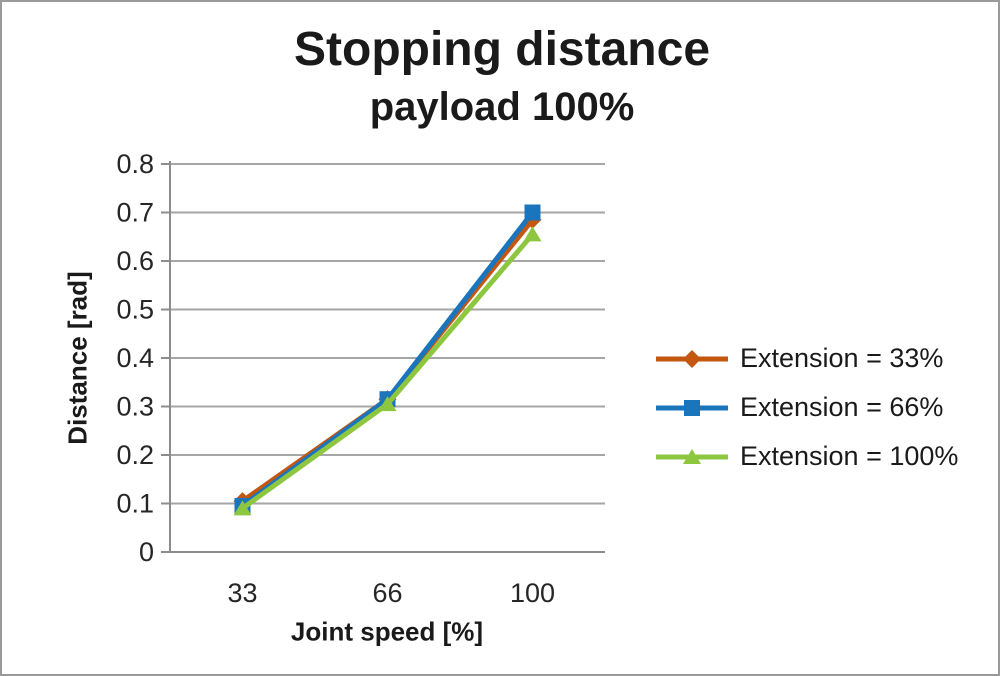 This screenshot has height=676, width=1000. What do you see at coordinates (387, 631) in the screenshot?
I see `x-axis-title: Joint speed [%]` at bounding box center [387, 631].